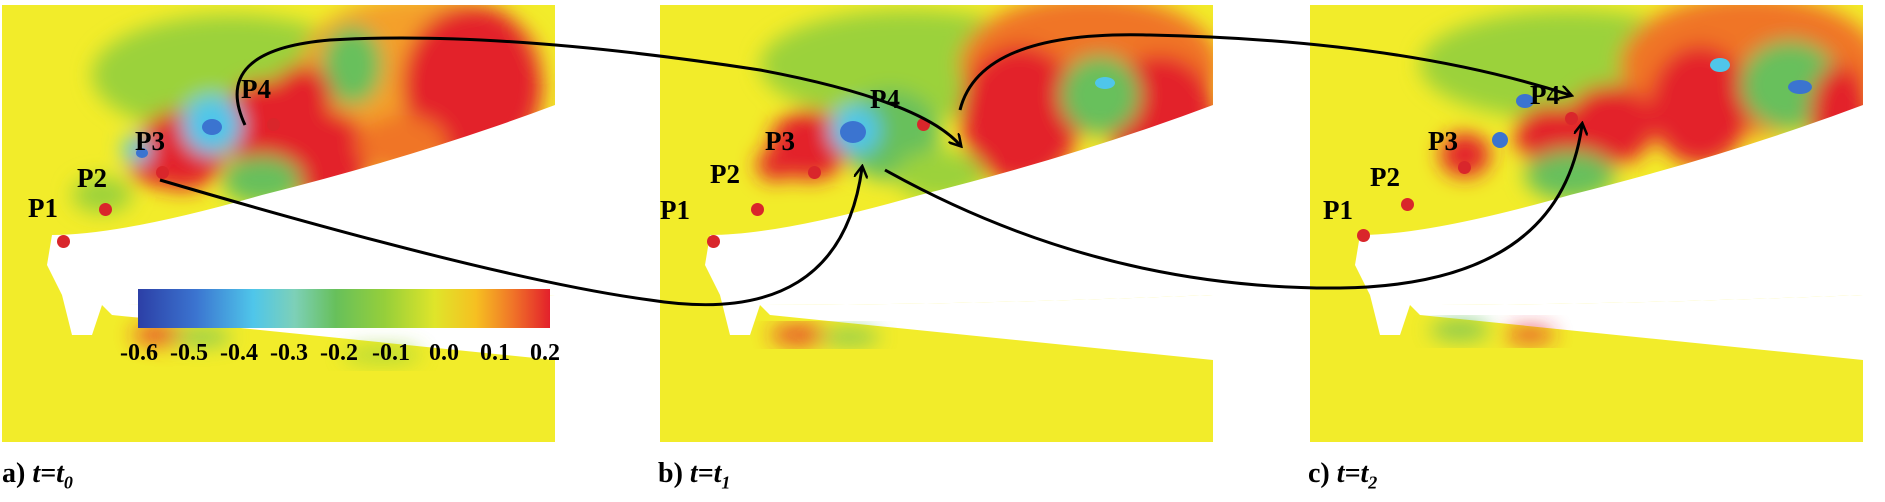 Image resolution: width=1885 pixels, height=502 pixels. I want to click on probe-label-p4: P4, so click(256, 89).